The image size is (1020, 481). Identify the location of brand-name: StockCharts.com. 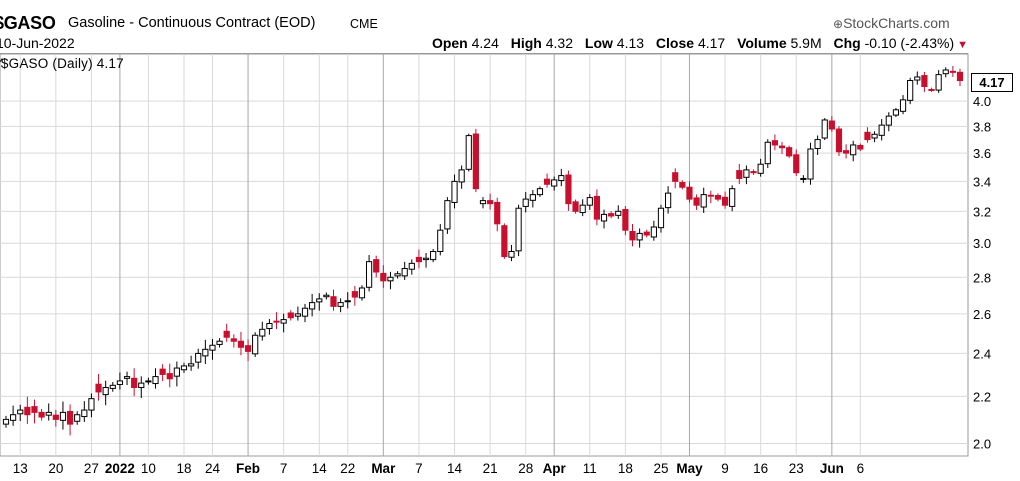
(896, 23).